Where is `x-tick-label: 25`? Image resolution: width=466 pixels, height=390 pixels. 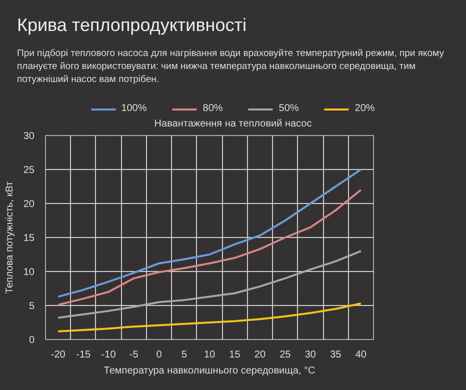
x-tick-label: 25 is located at coordinates (286, 355).